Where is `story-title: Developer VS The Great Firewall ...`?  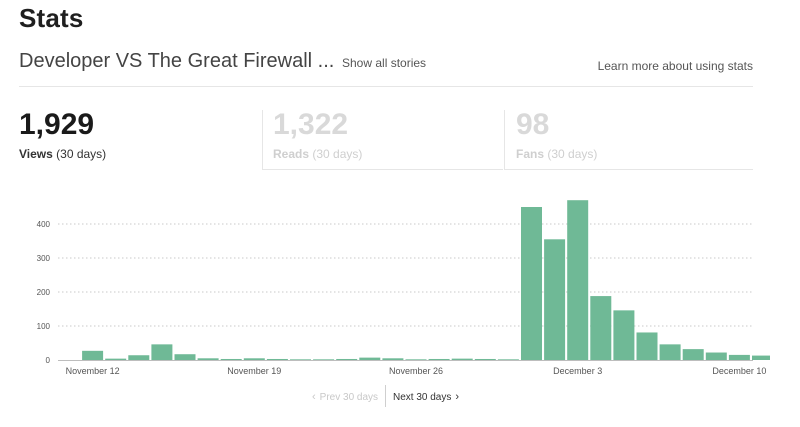
story-title: Developer VS The Great Firewall ... is located at coordinates (177, 61).